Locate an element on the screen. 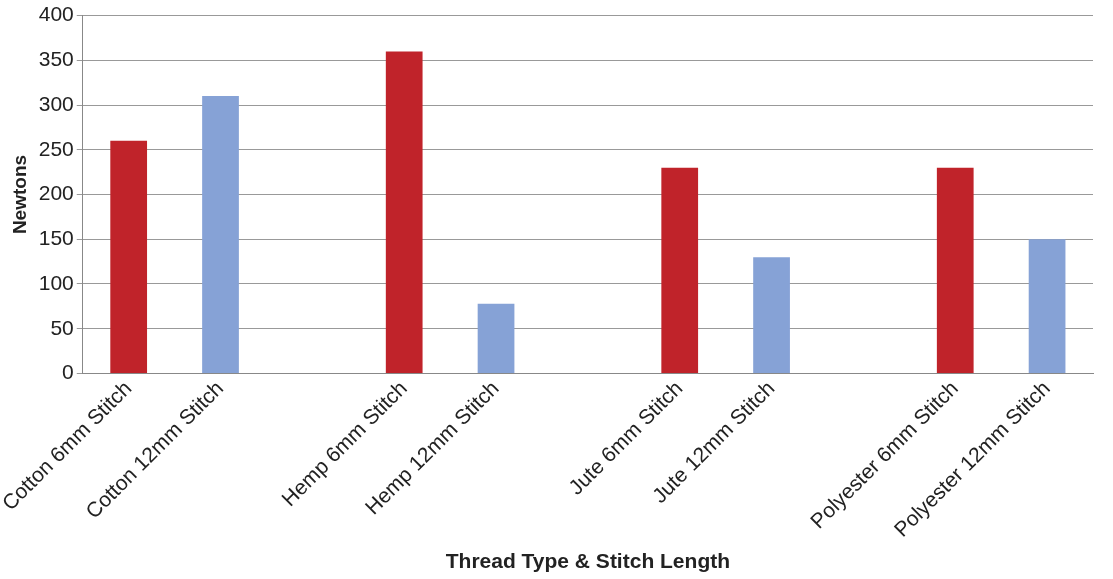 This screenshot has width=1113, height=579. x-axis-title: Thread Type & Stitch Length is located at coordinates (588, 561).